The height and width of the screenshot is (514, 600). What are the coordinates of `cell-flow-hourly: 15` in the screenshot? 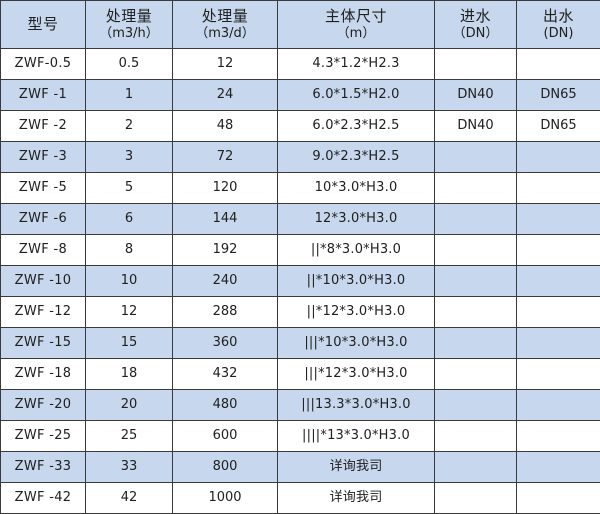 It's located at (129, 343).